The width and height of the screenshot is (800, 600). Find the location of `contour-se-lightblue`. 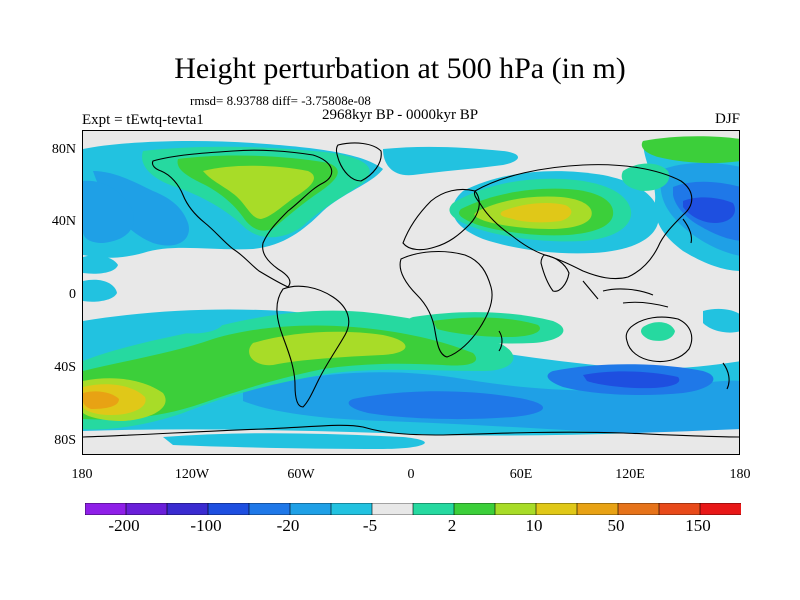

contour-se-lightblue is located at coordinates (721, 320).